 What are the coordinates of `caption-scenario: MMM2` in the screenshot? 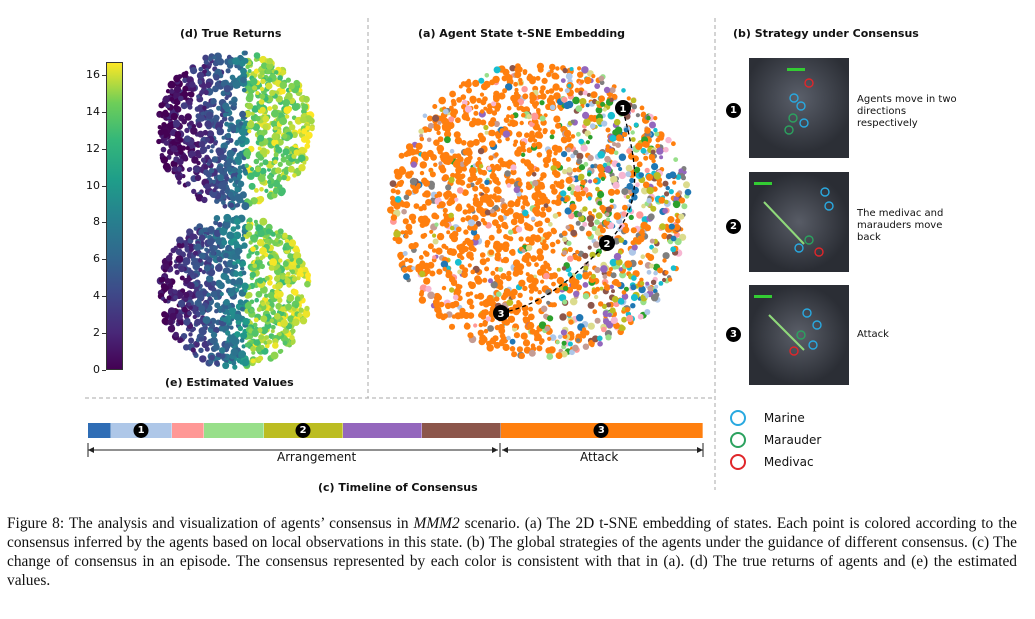 It's located at (436, 523).